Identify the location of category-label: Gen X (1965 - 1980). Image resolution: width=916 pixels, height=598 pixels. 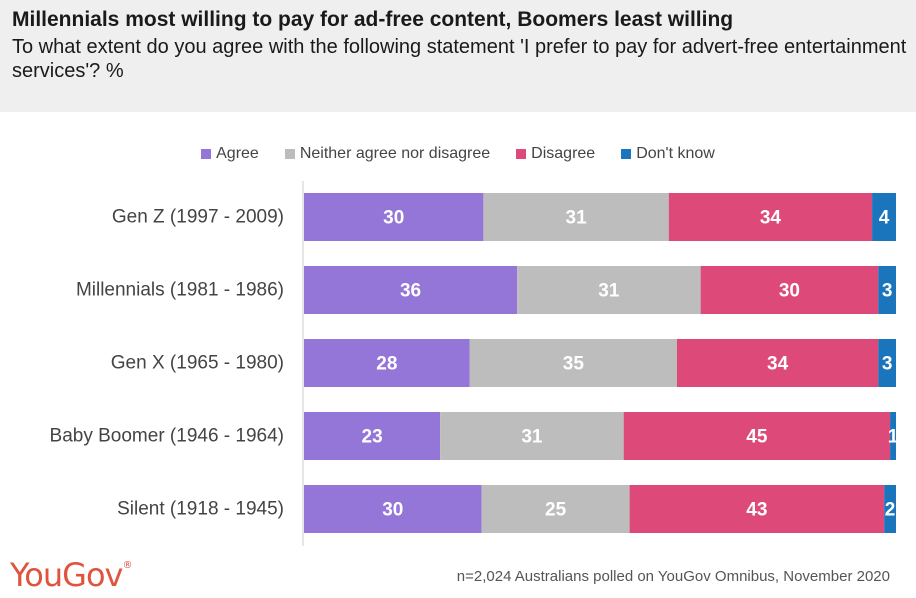
(197, 363).